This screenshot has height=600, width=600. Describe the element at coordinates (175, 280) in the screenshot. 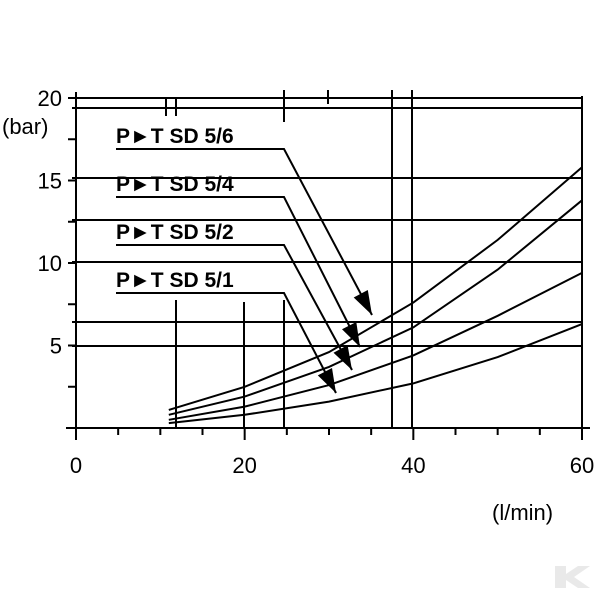

I see `series-label-4: P►T SD 5/1` at that location.